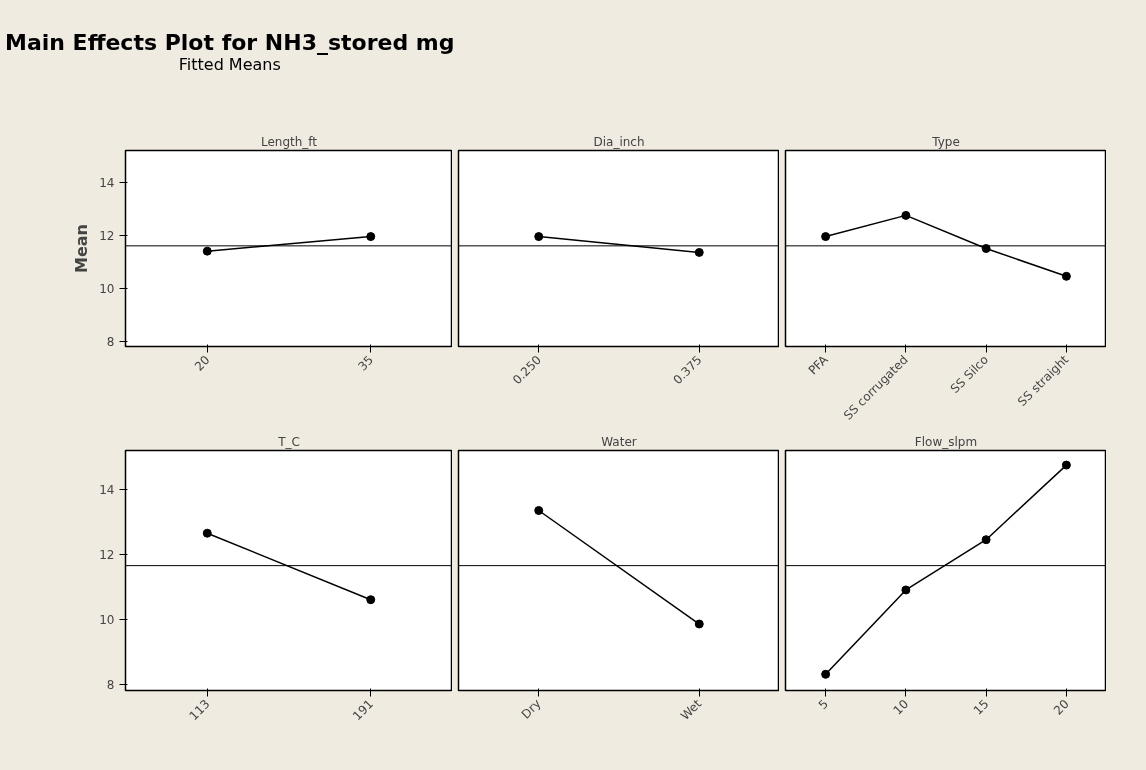  I want to click on x-tick-label: 35, so click(366, 363).